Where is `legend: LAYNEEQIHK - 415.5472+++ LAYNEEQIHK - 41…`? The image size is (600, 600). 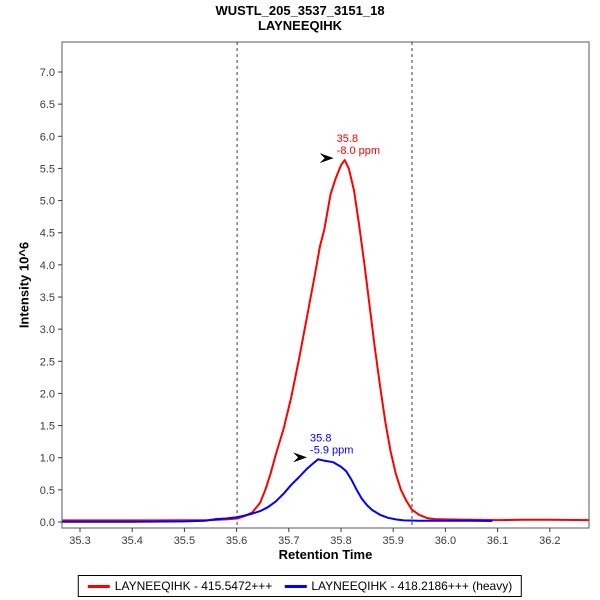 legend: LAYNEEQIHK - 415.5472+++ LAYNEEQIHK - 41… is located at coordinates (300, 586).